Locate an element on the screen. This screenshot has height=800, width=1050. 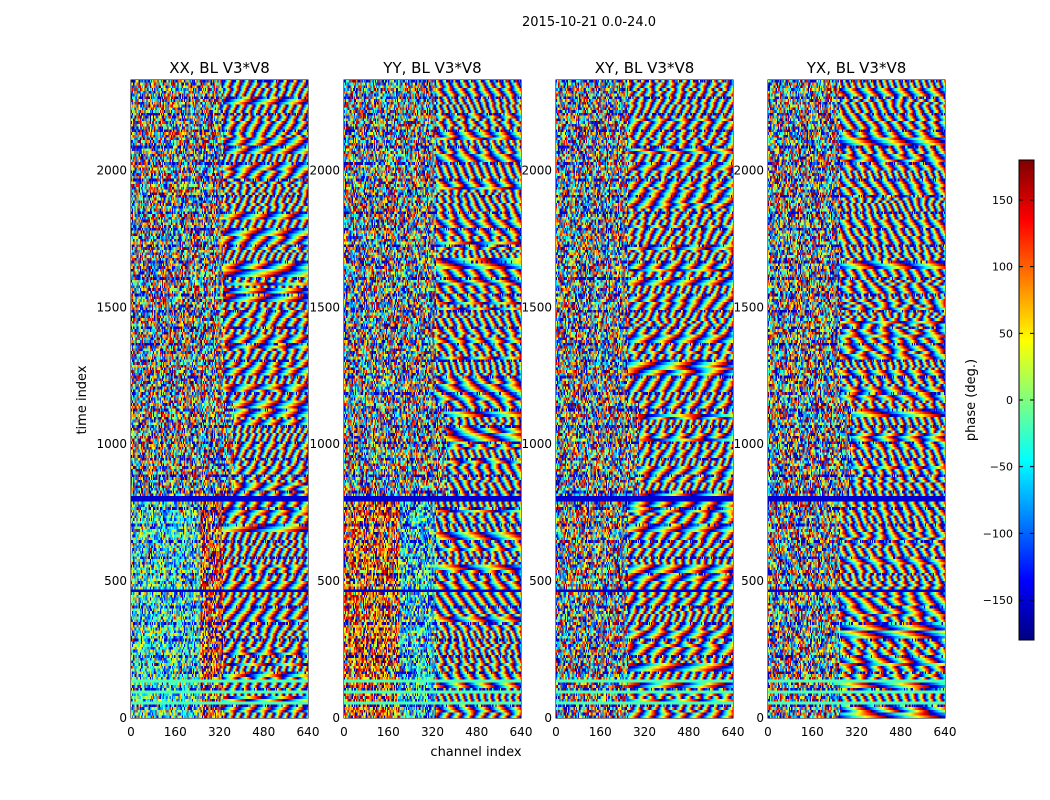
y-tick-label: 1000 is located at coordinates (324, 444).